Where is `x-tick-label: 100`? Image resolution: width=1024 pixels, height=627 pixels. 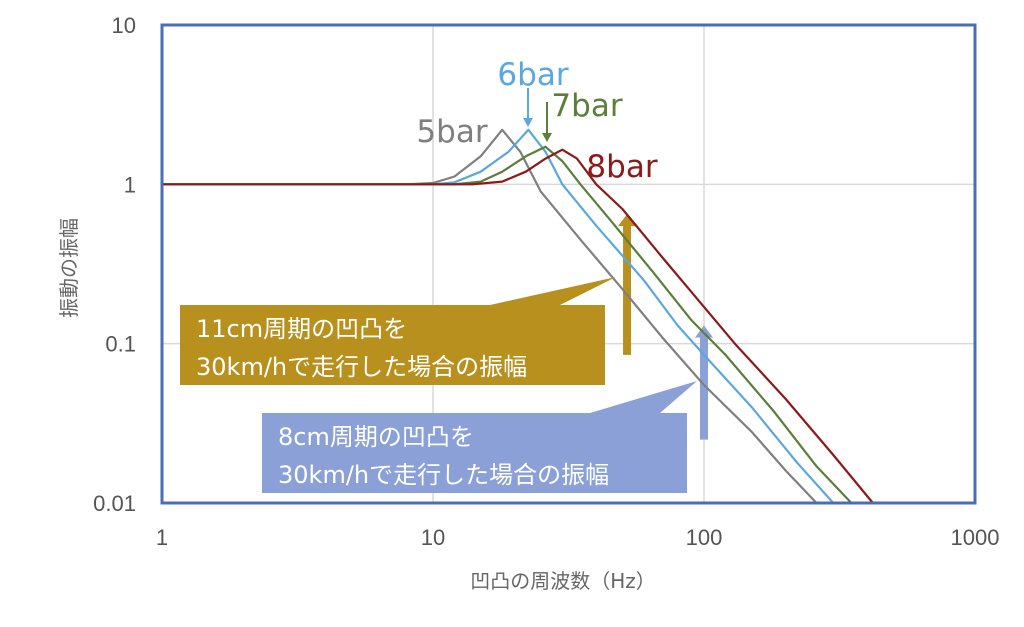 x-tick-label: 100 is located at coordinates (704, 537).